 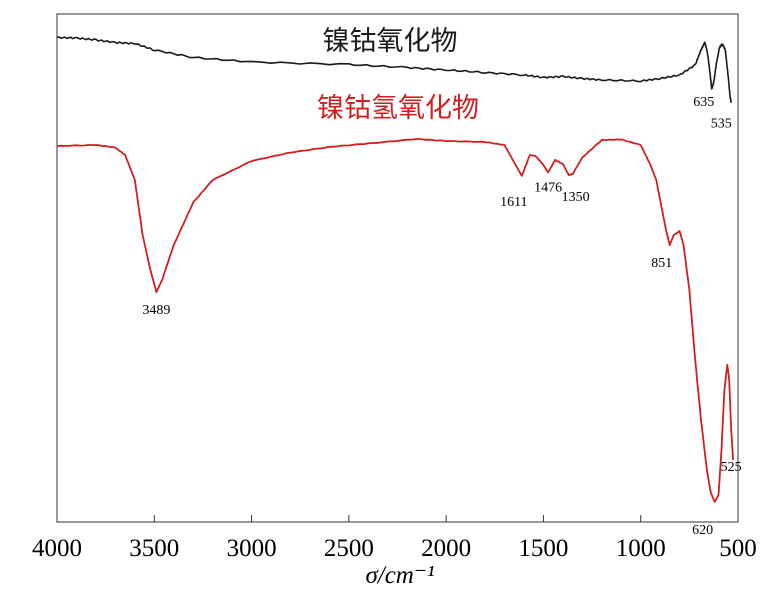 What do you see at coordinates (702, 530) in the screenshot?
I see `peak-label: 620` at bounding box center [702, 530].